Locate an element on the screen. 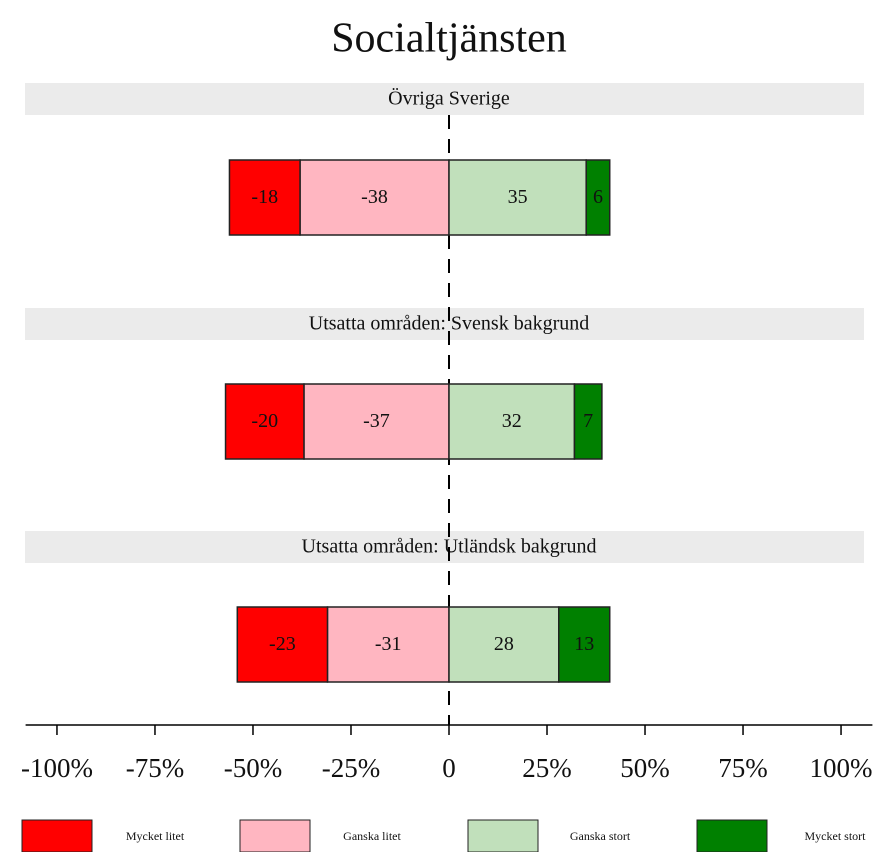  x-tick-label: 100% is located at coordinates (841, 768).